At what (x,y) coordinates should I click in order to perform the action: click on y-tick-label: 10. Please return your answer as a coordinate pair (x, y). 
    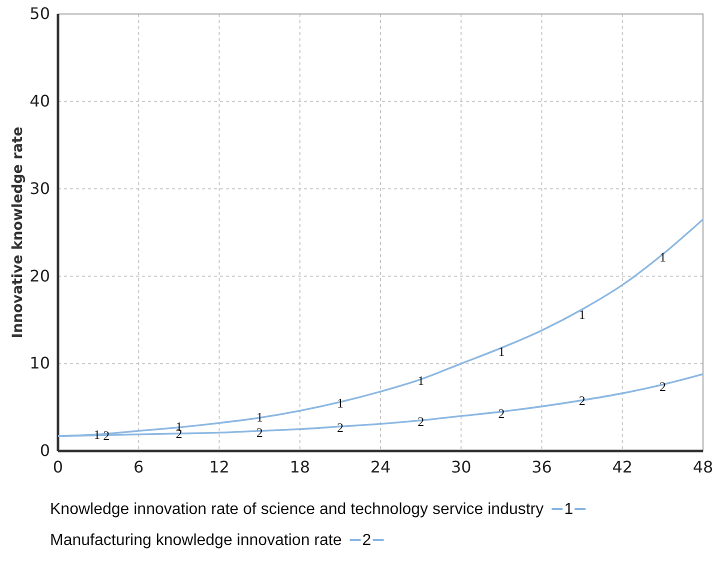
    Looking at the image, I should click on (40, 363).